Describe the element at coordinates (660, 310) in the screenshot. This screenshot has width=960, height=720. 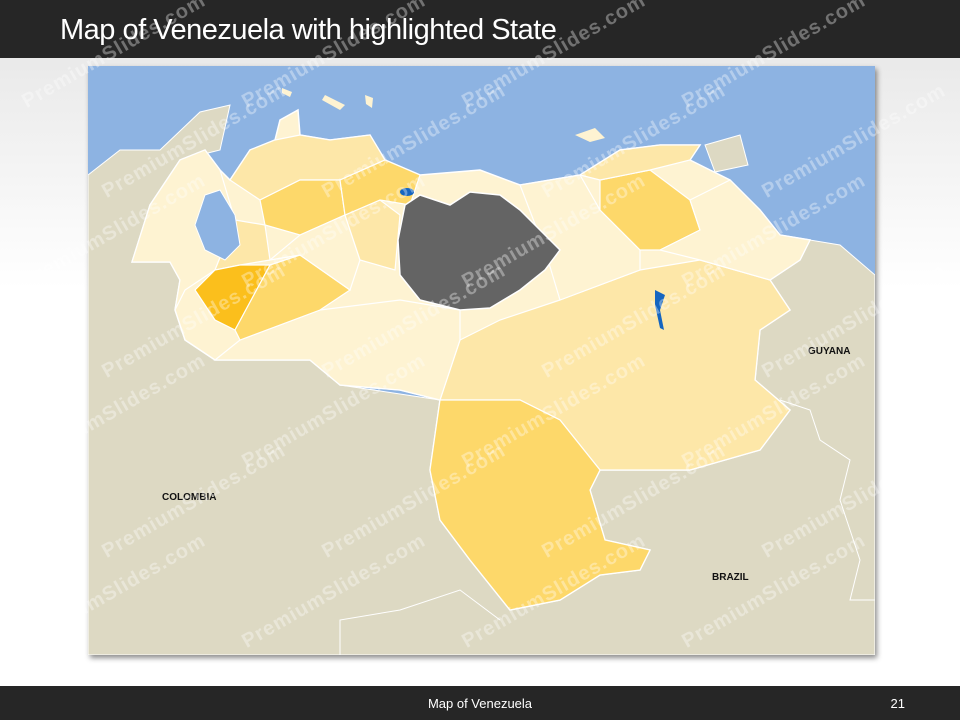
I see `lake-guri` at that location.